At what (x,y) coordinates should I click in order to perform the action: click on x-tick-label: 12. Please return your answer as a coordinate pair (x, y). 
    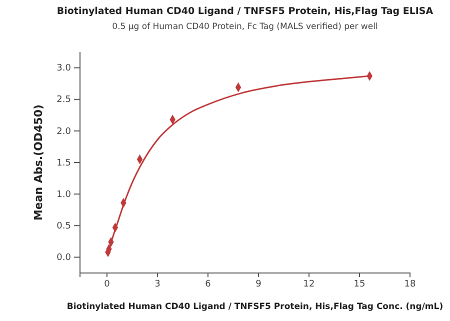
    Looking at the image, I should click on (309, 284).